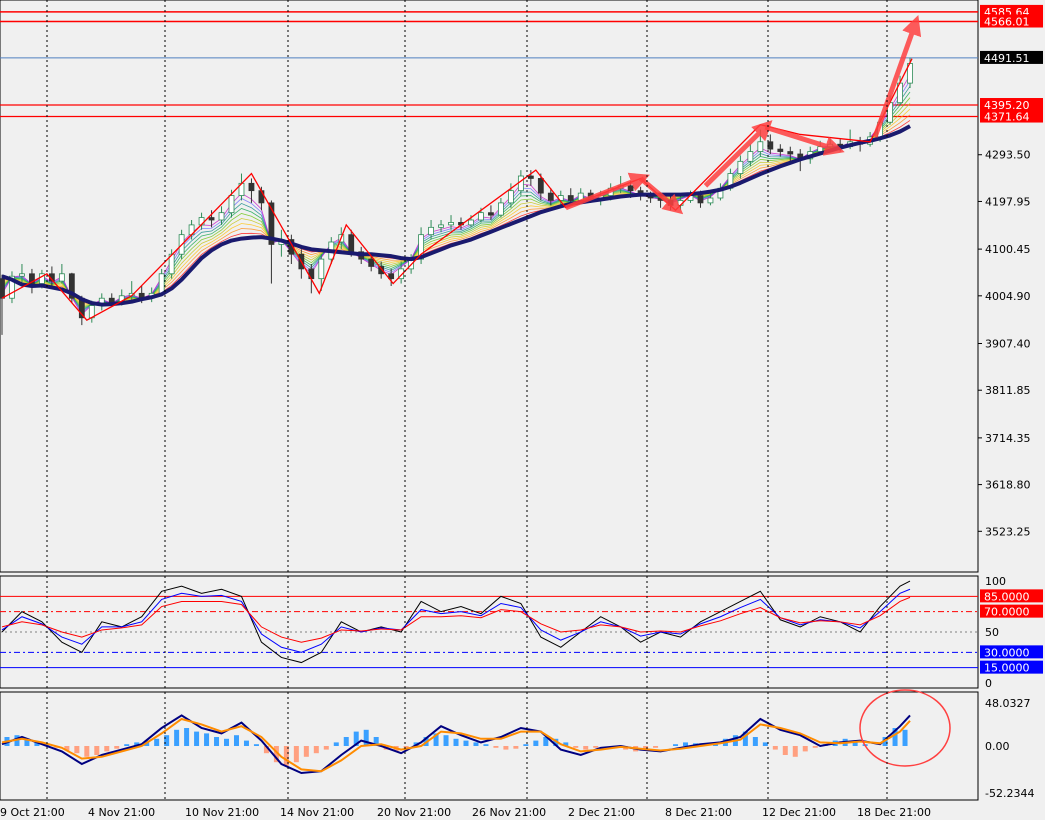  Describe the element at coordinates (995, 581) in the screenshot. I see `osc-tick-label: 100` at that location.